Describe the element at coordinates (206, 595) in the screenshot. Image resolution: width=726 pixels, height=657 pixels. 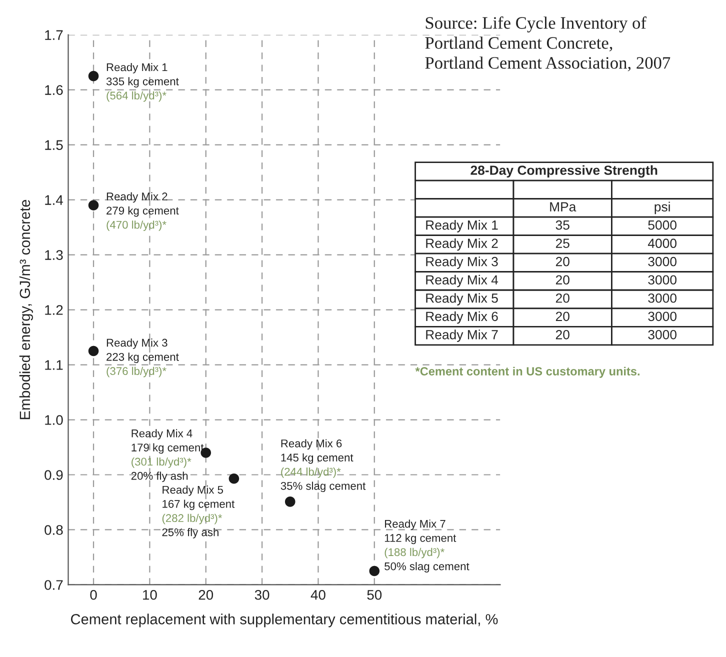
I see `x-tick-label: 20` at that location.